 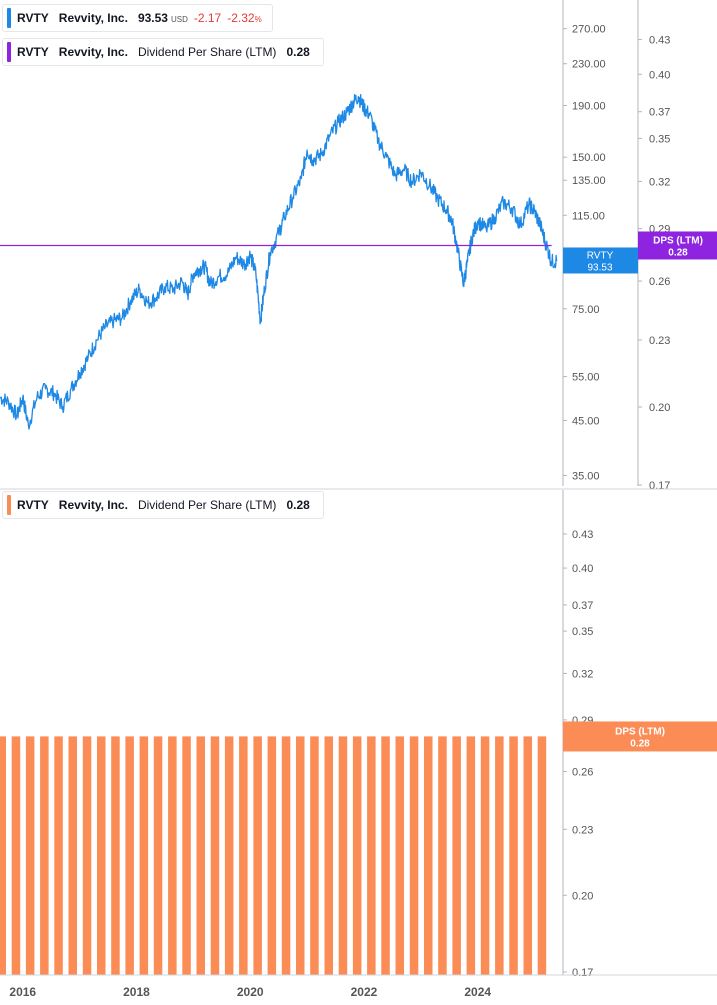 What do you see at coordinates (586, 476) in the screenshot?
I see `price-tick-label: 35.00` at bounding box center [586, 476].